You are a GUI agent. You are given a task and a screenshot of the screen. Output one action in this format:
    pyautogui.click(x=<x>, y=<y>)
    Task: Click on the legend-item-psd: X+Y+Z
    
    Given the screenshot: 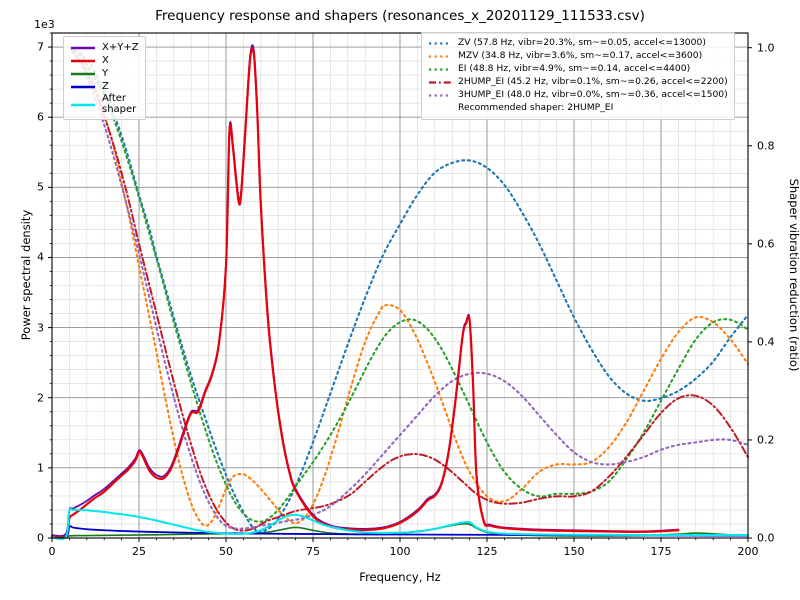 What is the action you would take?
    pyautogui.click(x=104, y=47)
    